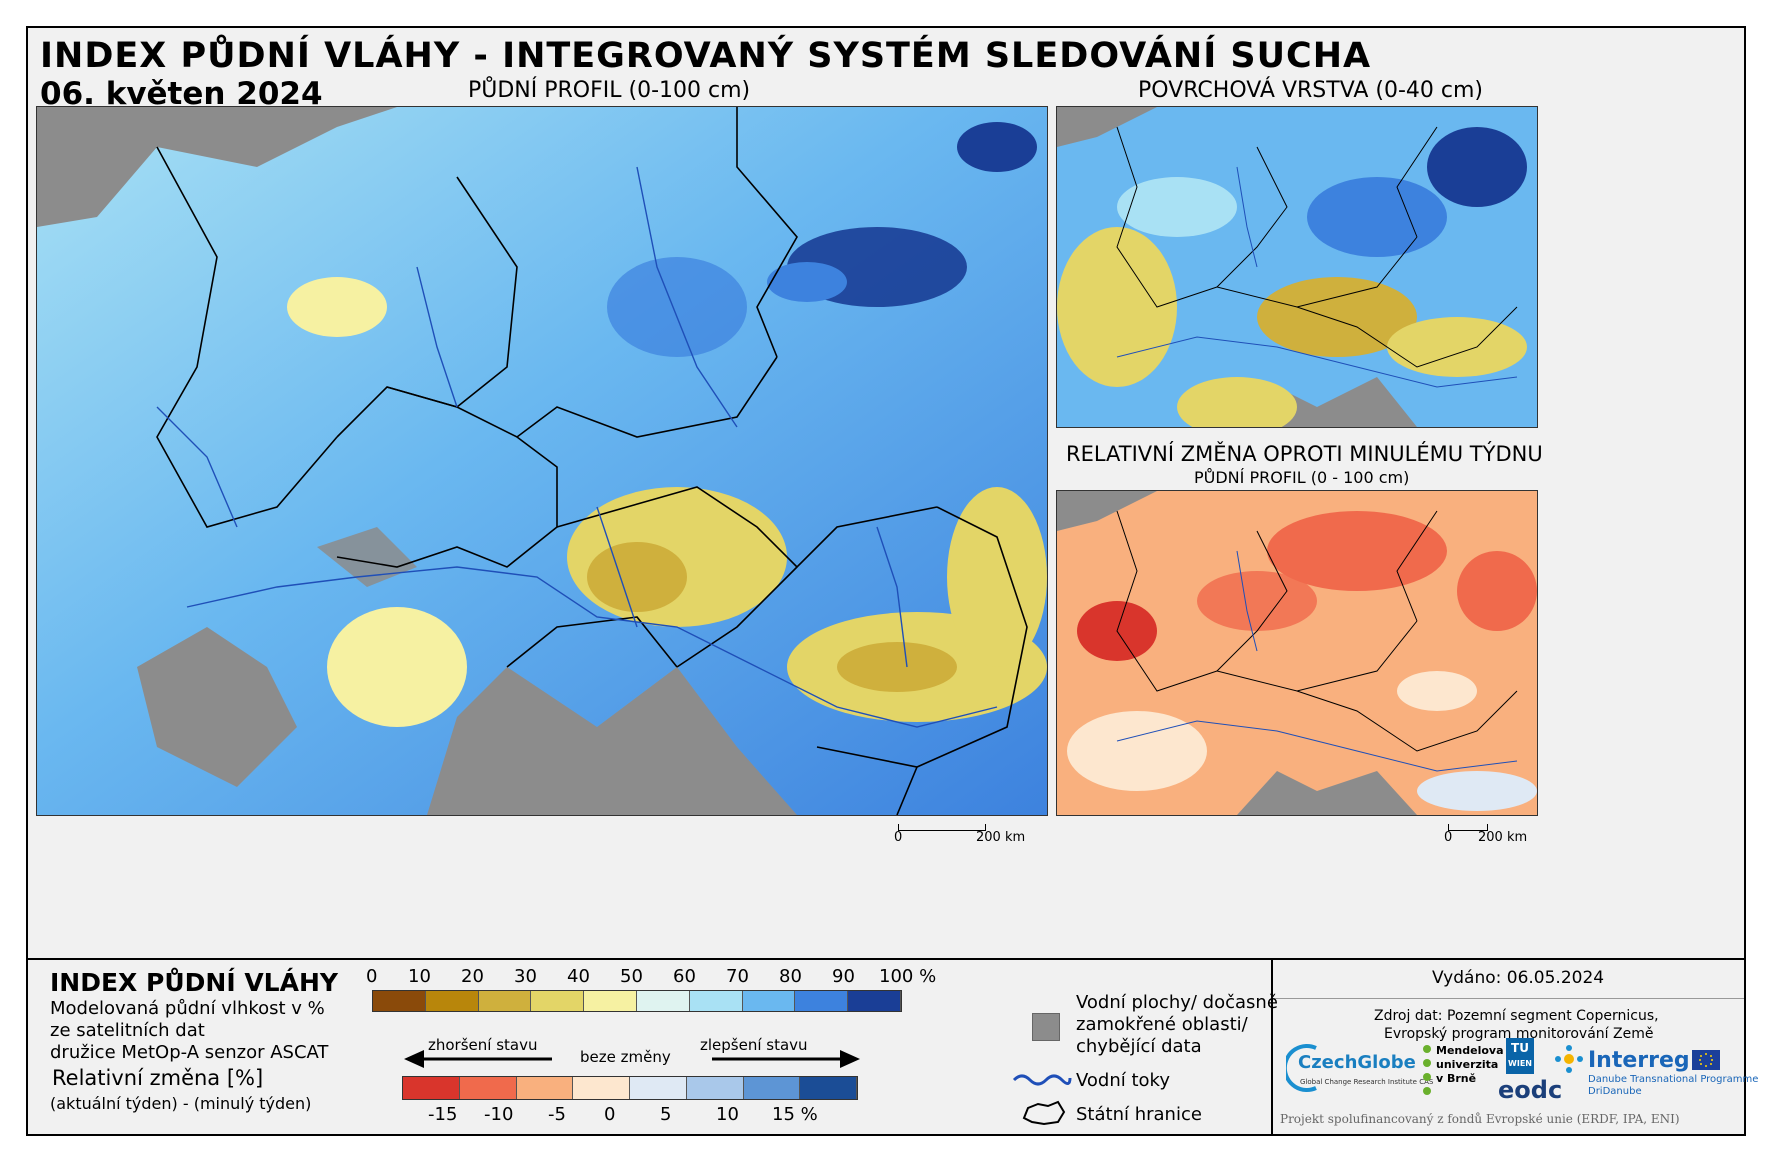 Image resolution: width=1772 pixels, height=1156 pixels. What do you see at coordinates (754, 1045) in the screenshot?
I see `better-label: zlepšení stavu` at bounding box center [754, 1045].